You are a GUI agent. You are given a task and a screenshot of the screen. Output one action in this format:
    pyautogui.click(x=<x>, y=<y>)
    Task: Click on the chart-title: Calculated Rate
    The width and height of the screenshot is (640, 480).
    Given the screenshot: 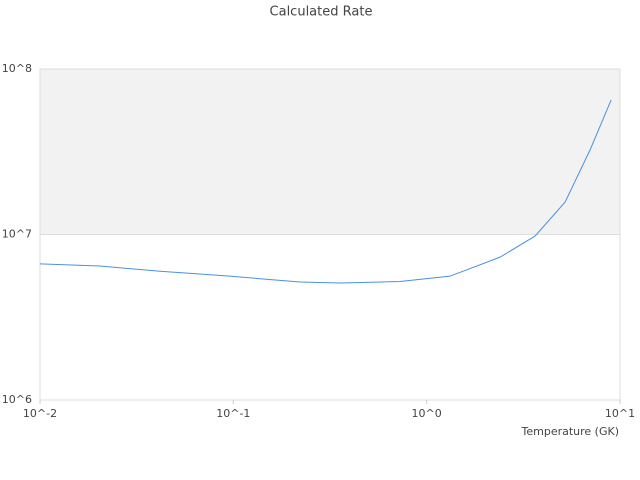 What is the action you would take?
    pyautogui.click(x=321, y=12)
    